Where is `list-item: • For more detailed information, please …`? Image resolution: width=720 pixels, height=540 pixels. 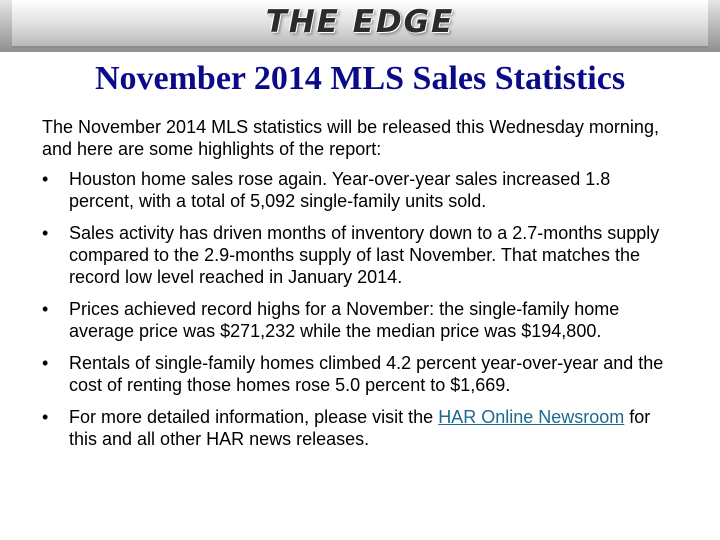
list-item: • For more detailed information, please … is located at coordinates (360, 428).